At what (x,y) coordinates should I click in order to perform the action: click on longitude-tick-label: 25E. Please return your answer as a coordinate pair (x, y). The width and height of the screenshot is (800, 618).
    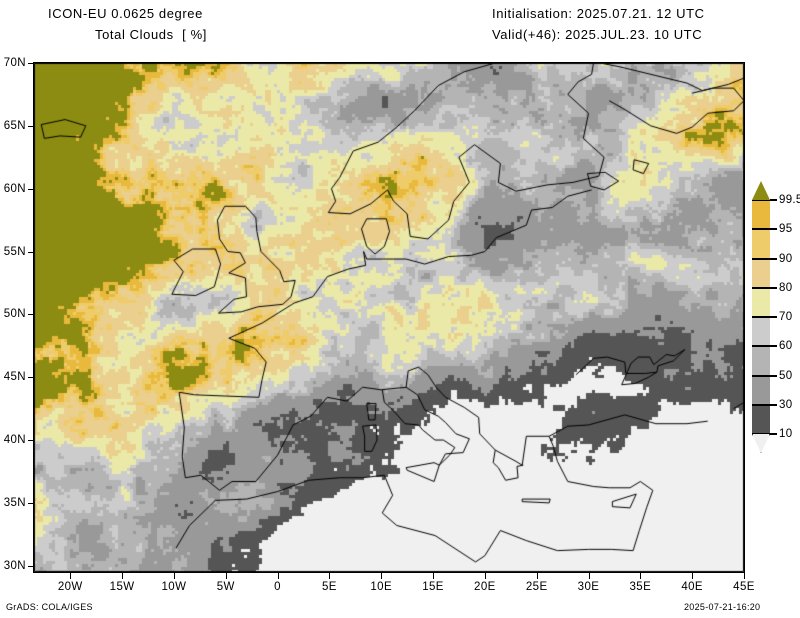
    Looking at the image, I should click on (536, 587).